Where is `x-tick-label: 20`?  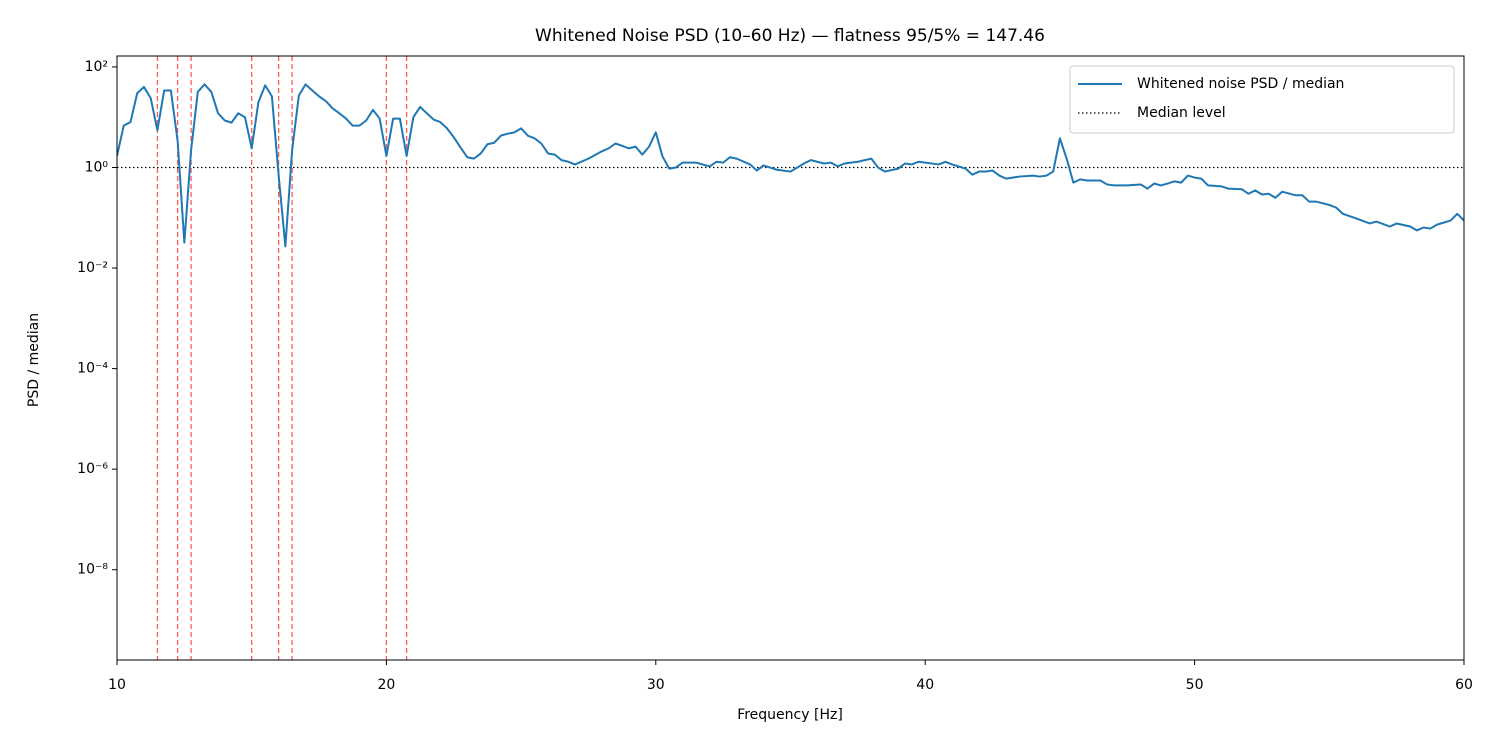
x-tick-label: 20 is located at coordinates (386, 685).